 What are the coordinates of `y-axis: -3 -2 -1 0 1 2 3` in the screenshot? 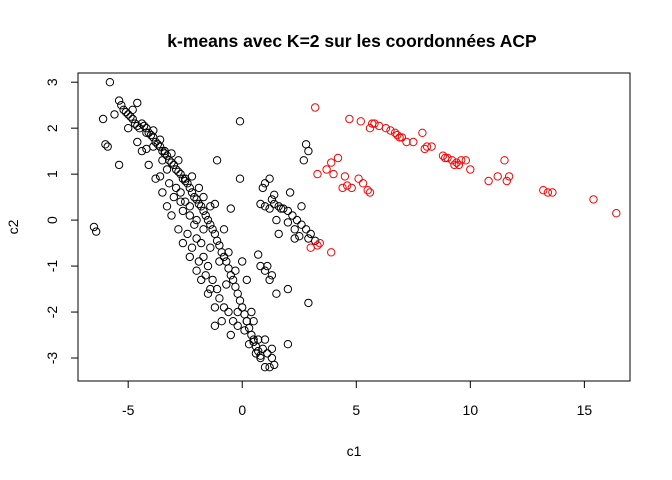 It's located at (61, 221).